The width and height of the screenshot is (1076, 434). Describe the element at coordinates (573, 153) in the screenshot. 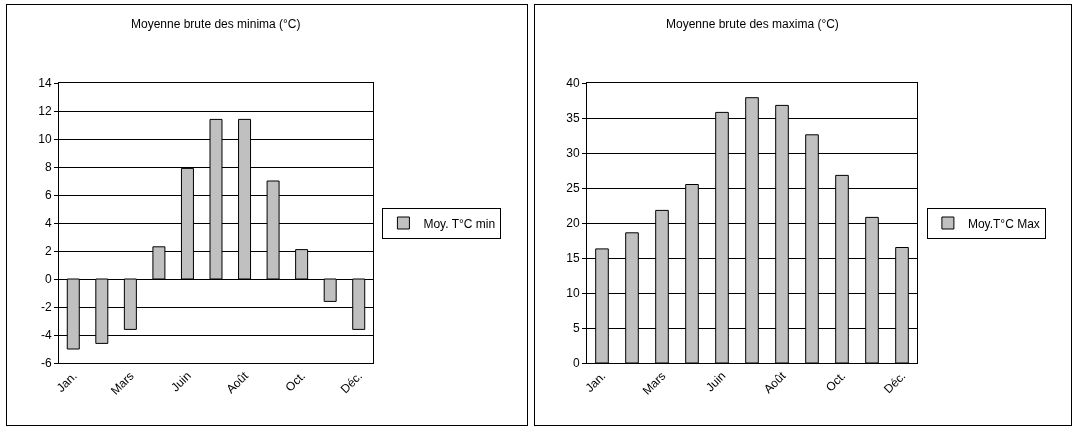

I see `y-tick-label: 30` at that location.